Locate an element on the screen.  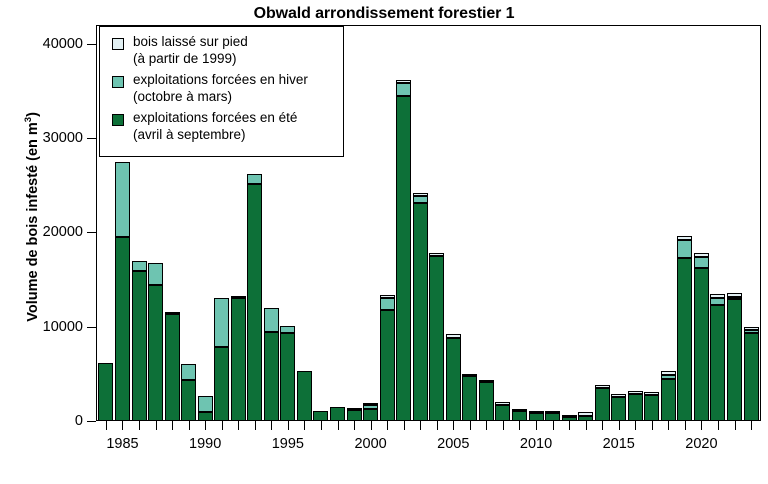
x-tick-label: 2015 is located at coordinates (618, 444).